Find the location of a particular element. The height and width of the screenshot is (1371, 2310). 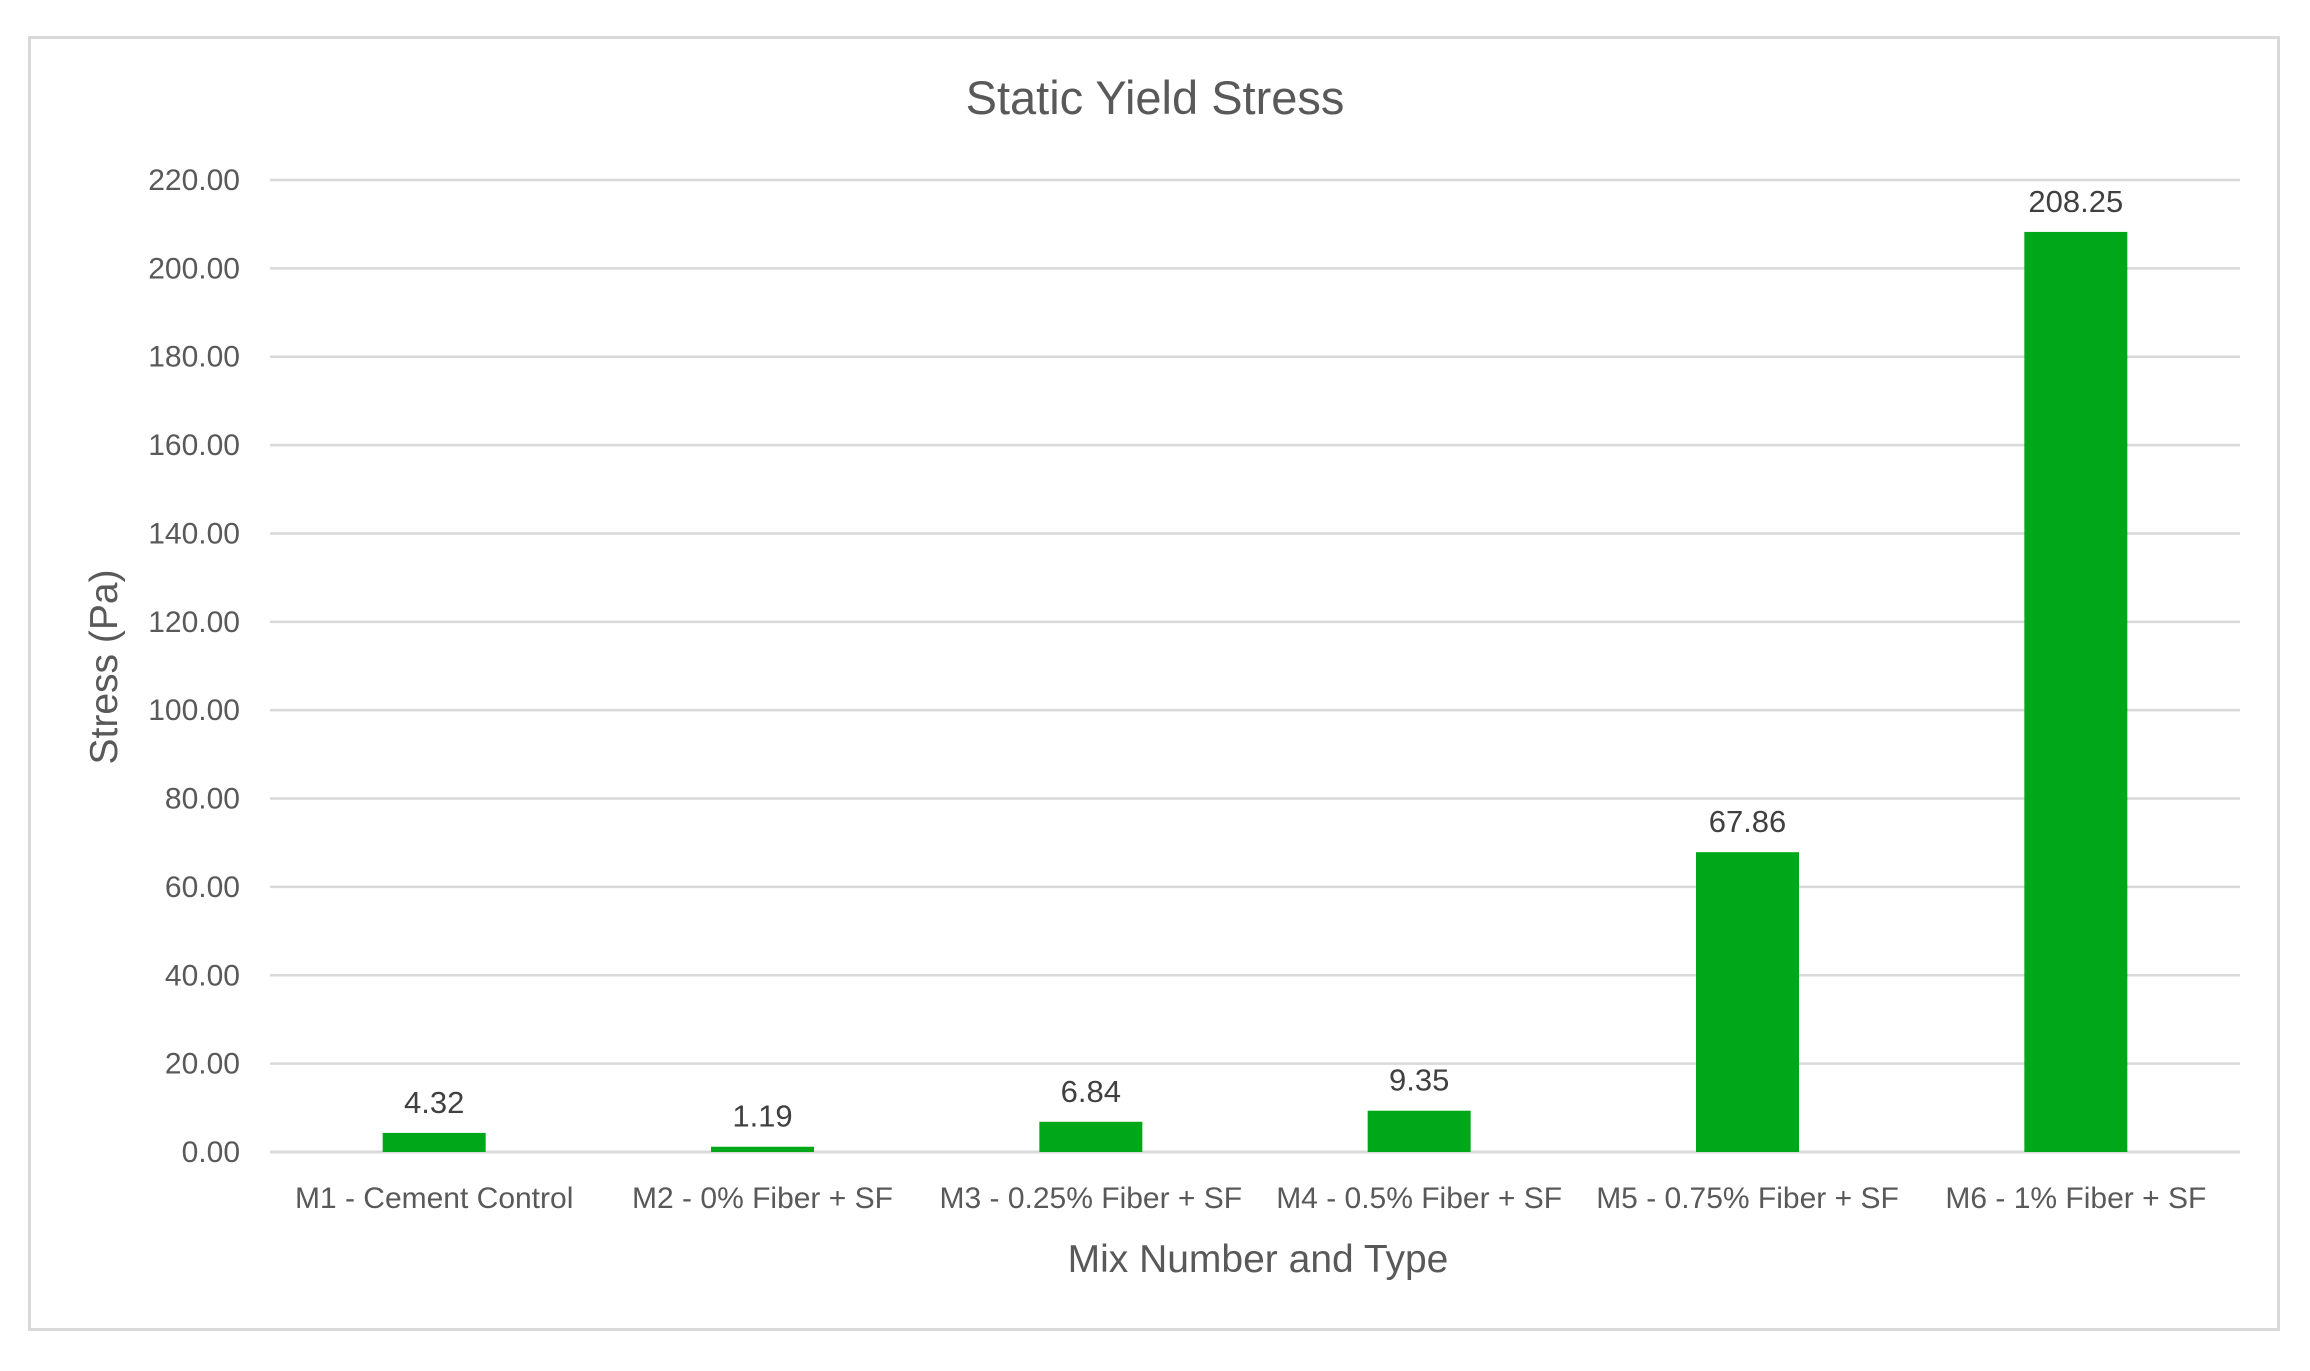

x-tick-label: M6 - 1% Fiber + SF is located at coordinates (2075, 1198).